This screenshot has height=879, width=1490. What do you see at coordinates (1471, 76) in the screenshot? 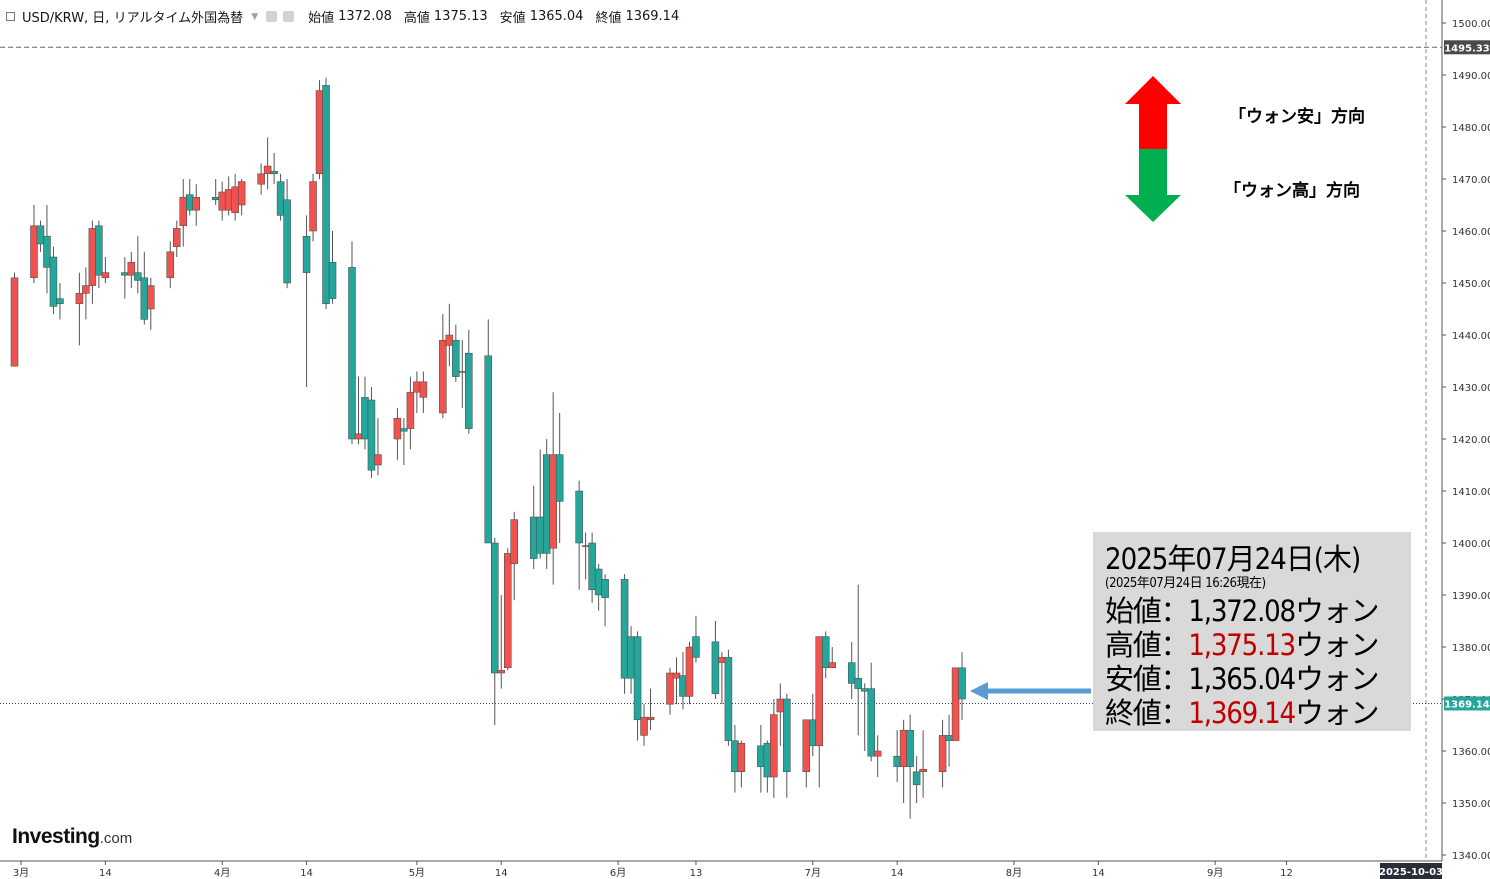
I see `y-tick-label: 1490.00` at bounding box center [1471, 76].